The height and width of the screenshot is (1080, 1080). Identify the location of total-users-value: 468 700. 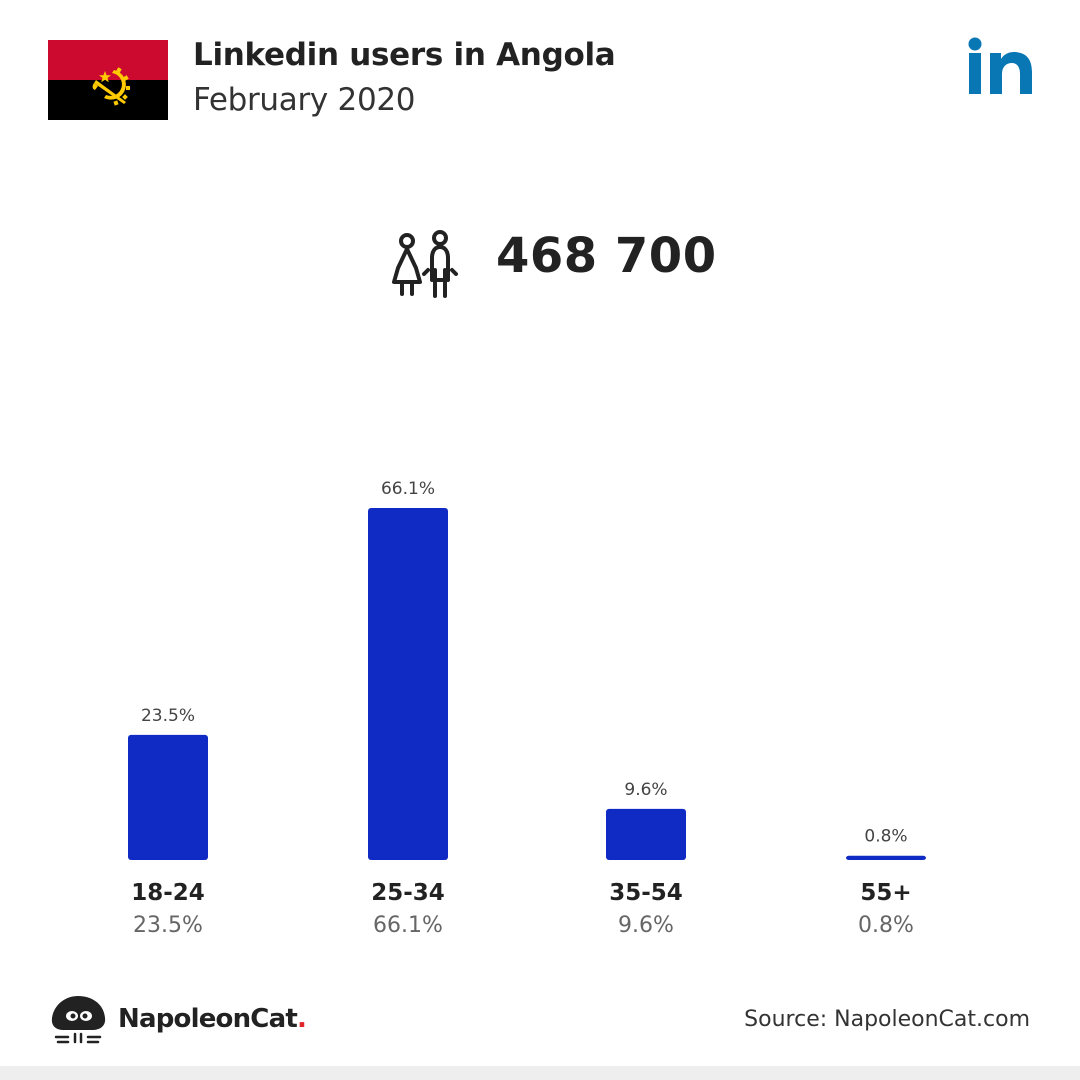
(606, 256).